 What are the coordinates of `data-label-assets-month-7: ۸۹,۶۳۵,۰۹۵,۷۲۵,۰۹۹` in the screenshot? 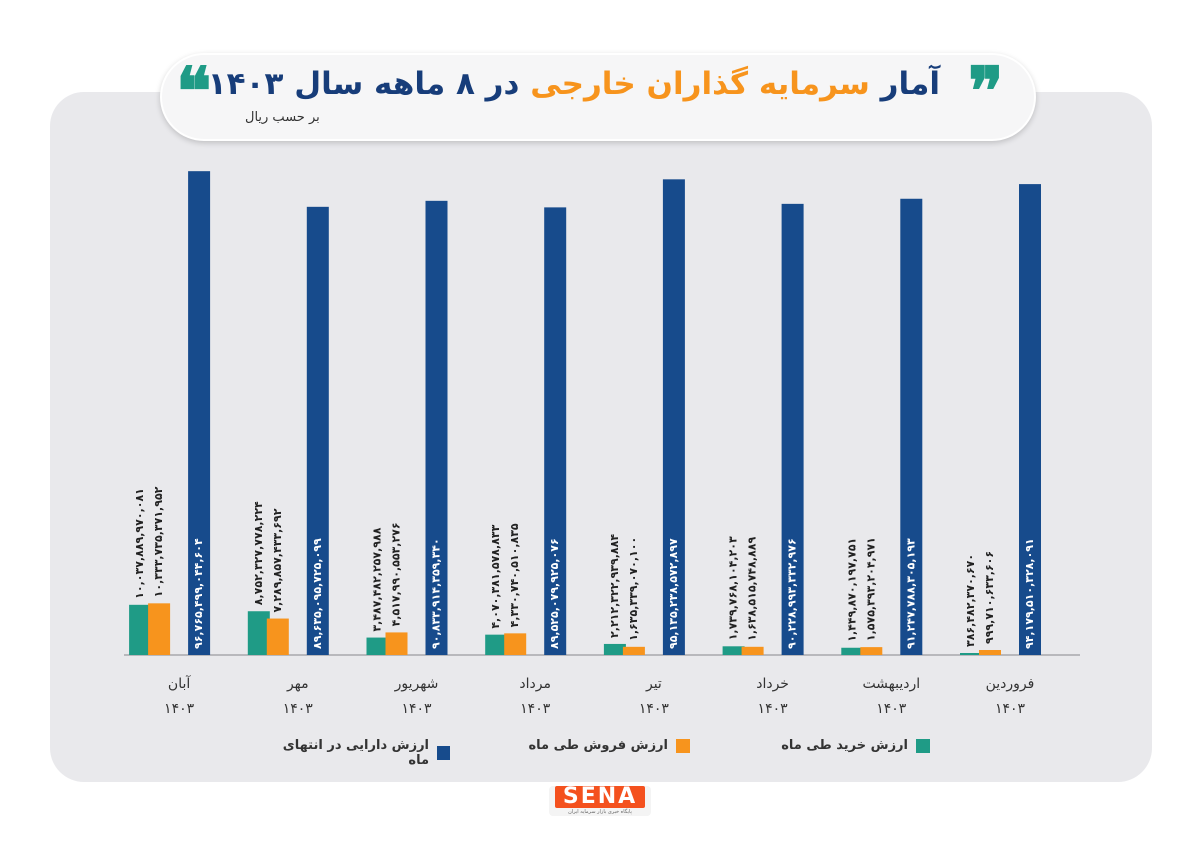 It's located at (317, 593).